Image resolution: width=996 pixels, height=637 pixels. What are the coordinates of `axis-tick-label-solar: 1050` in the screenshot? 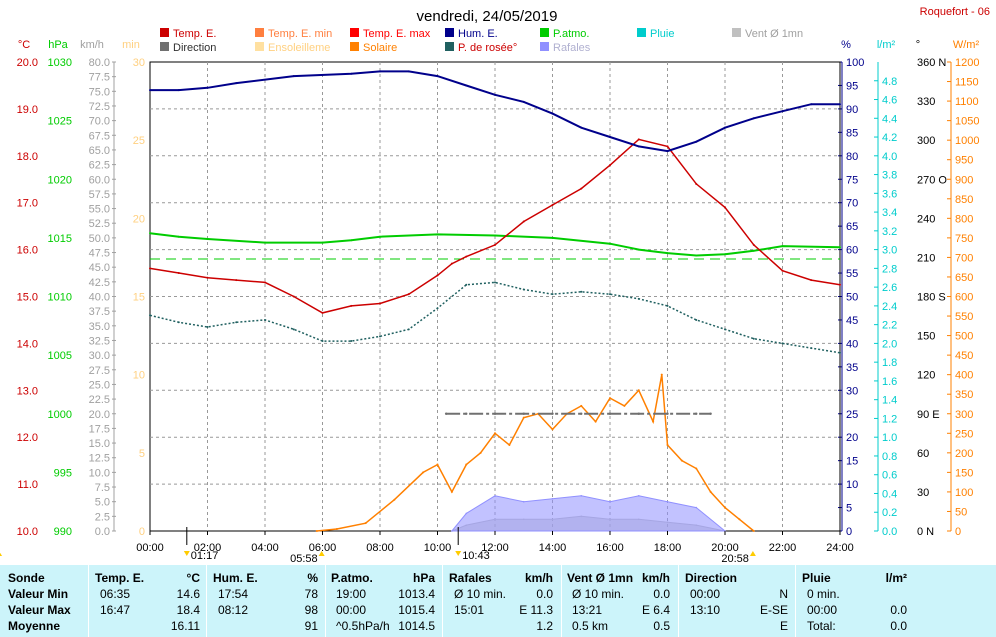 It's located at (967, 122).